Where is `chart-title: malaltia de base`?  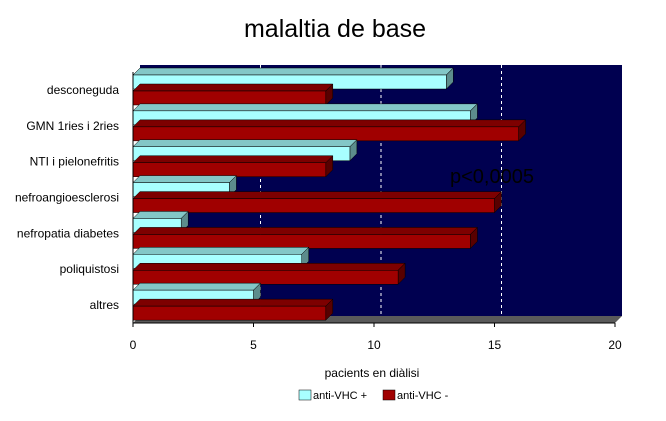
chart-title: malaltia de base is located at coordinates (335, 29).